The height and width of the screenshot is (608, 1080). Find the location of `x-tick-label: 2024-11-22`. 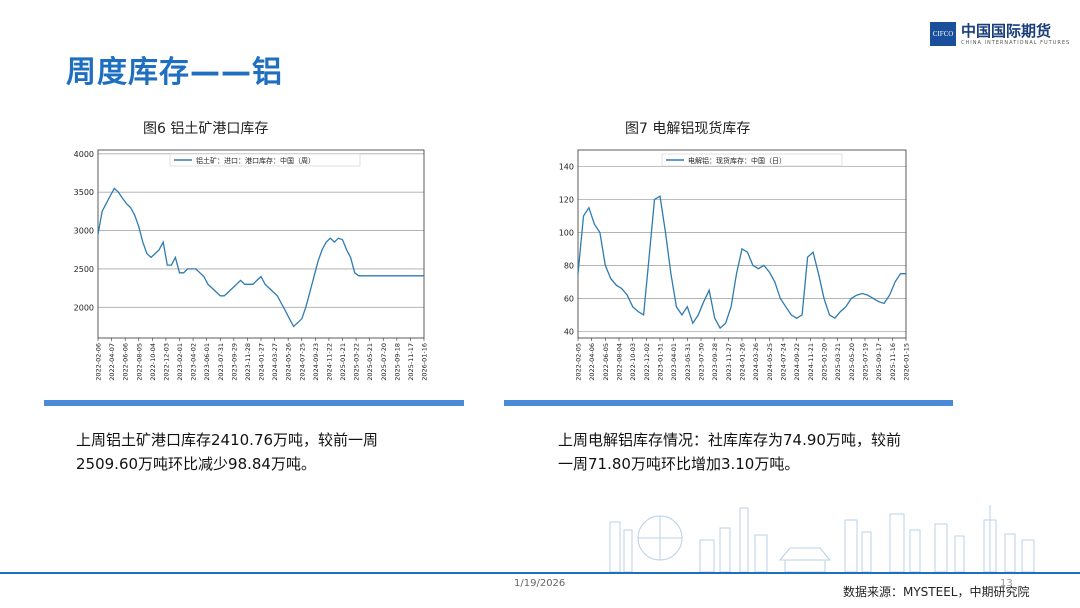

x-tick-label: 2024-11-22 is located at coordinates (329, 362).